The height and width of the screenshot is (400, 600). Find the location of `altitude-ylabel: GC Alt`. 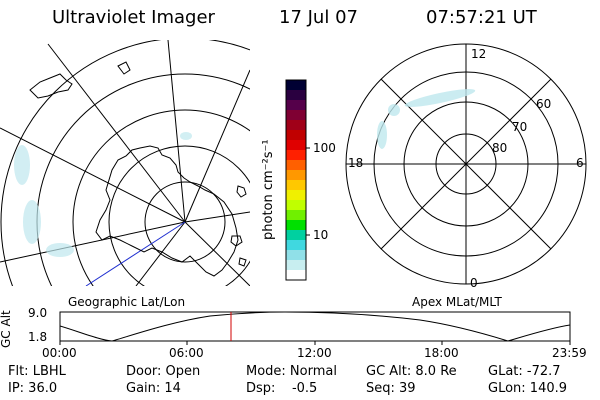

altitude-ylabel: GC Alt is located at coordinates (6, 329).